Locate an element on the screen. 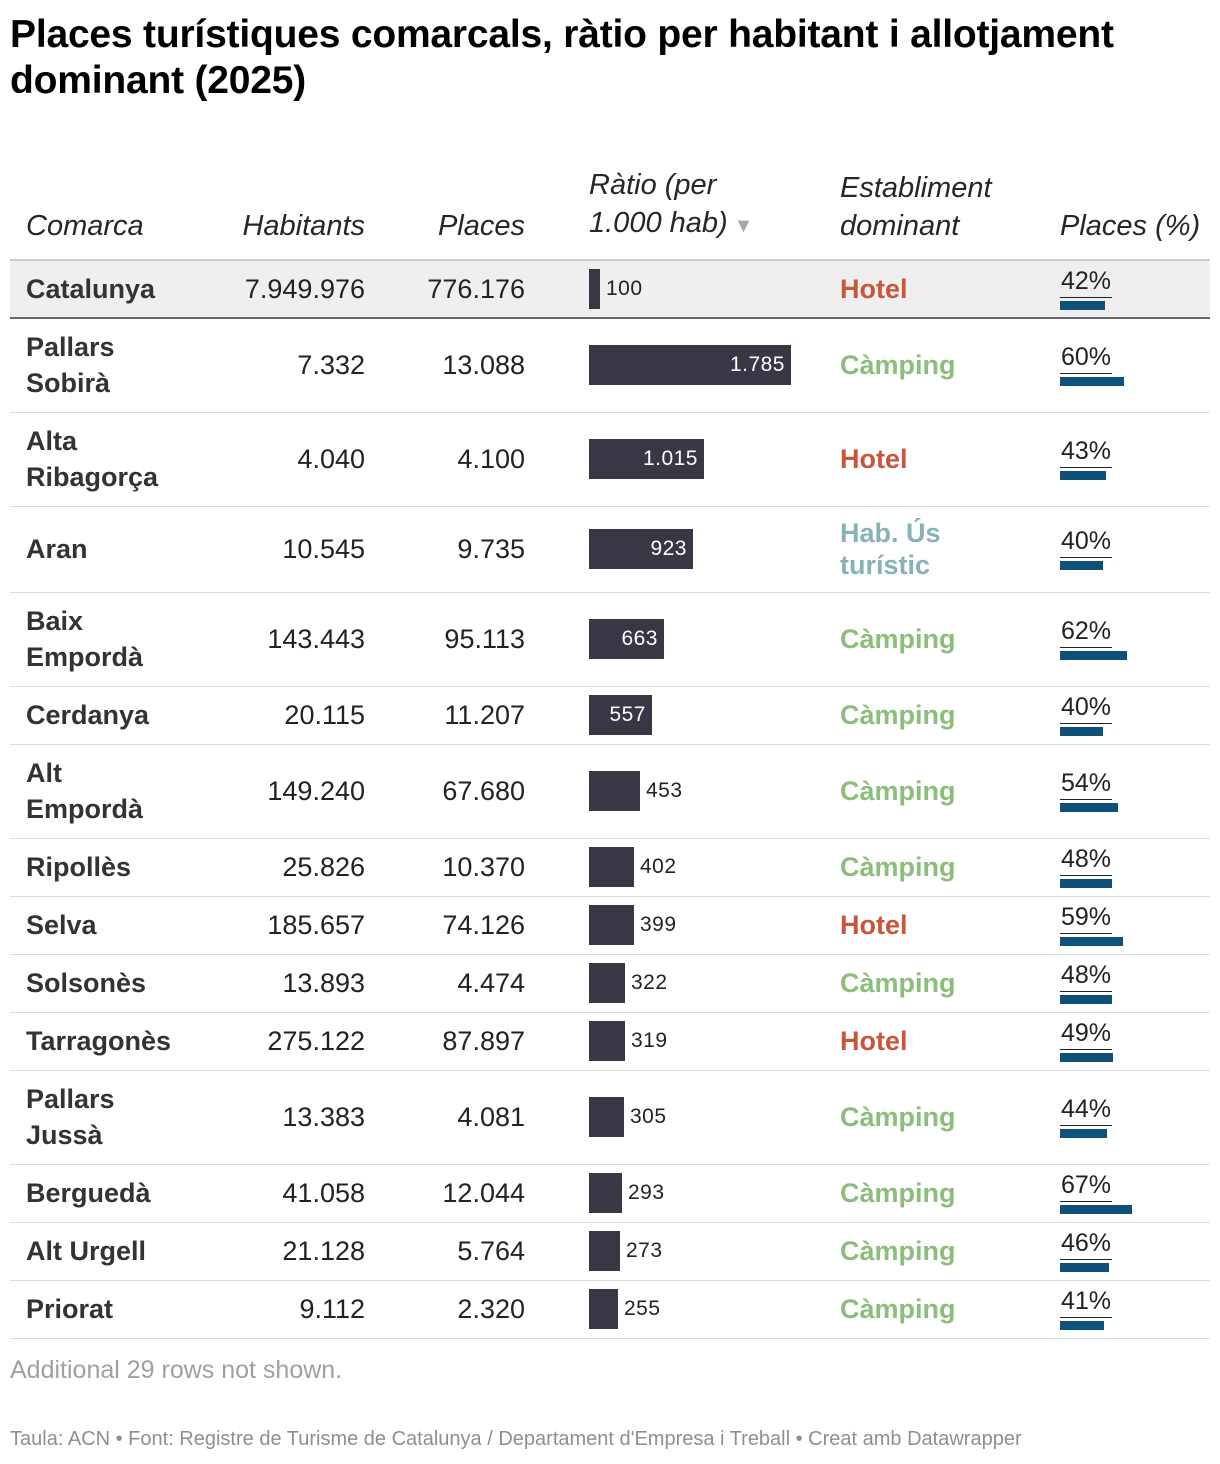 The height and width of the screenshot is (1464, 1220). cell-places-pct: 67% is located at coordinates (1115, 1193).